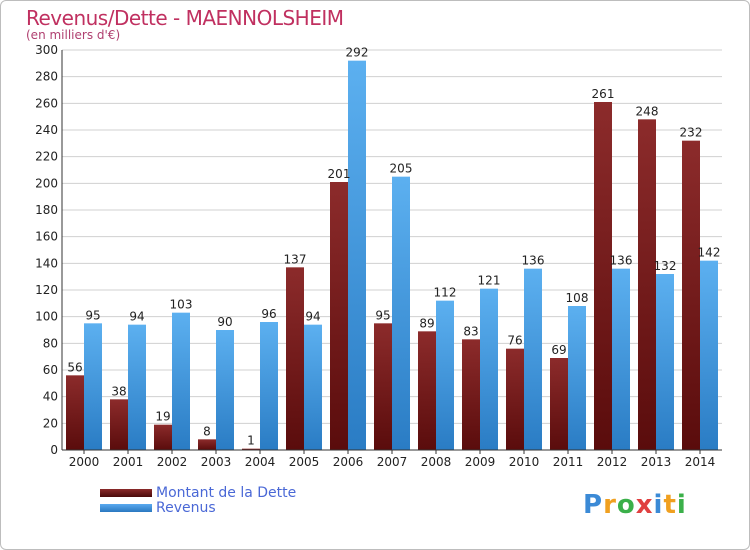 The image size is (750, 550). What do you see at coordinates (665, 266) in the screenshot?
I see `data-label: 132` at bounding box center [665, 266].